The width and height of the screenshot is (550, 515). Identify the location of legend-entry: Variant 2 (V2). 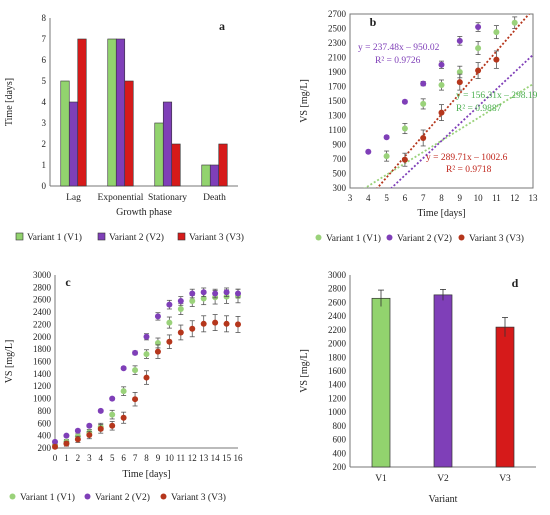
(122, 497).